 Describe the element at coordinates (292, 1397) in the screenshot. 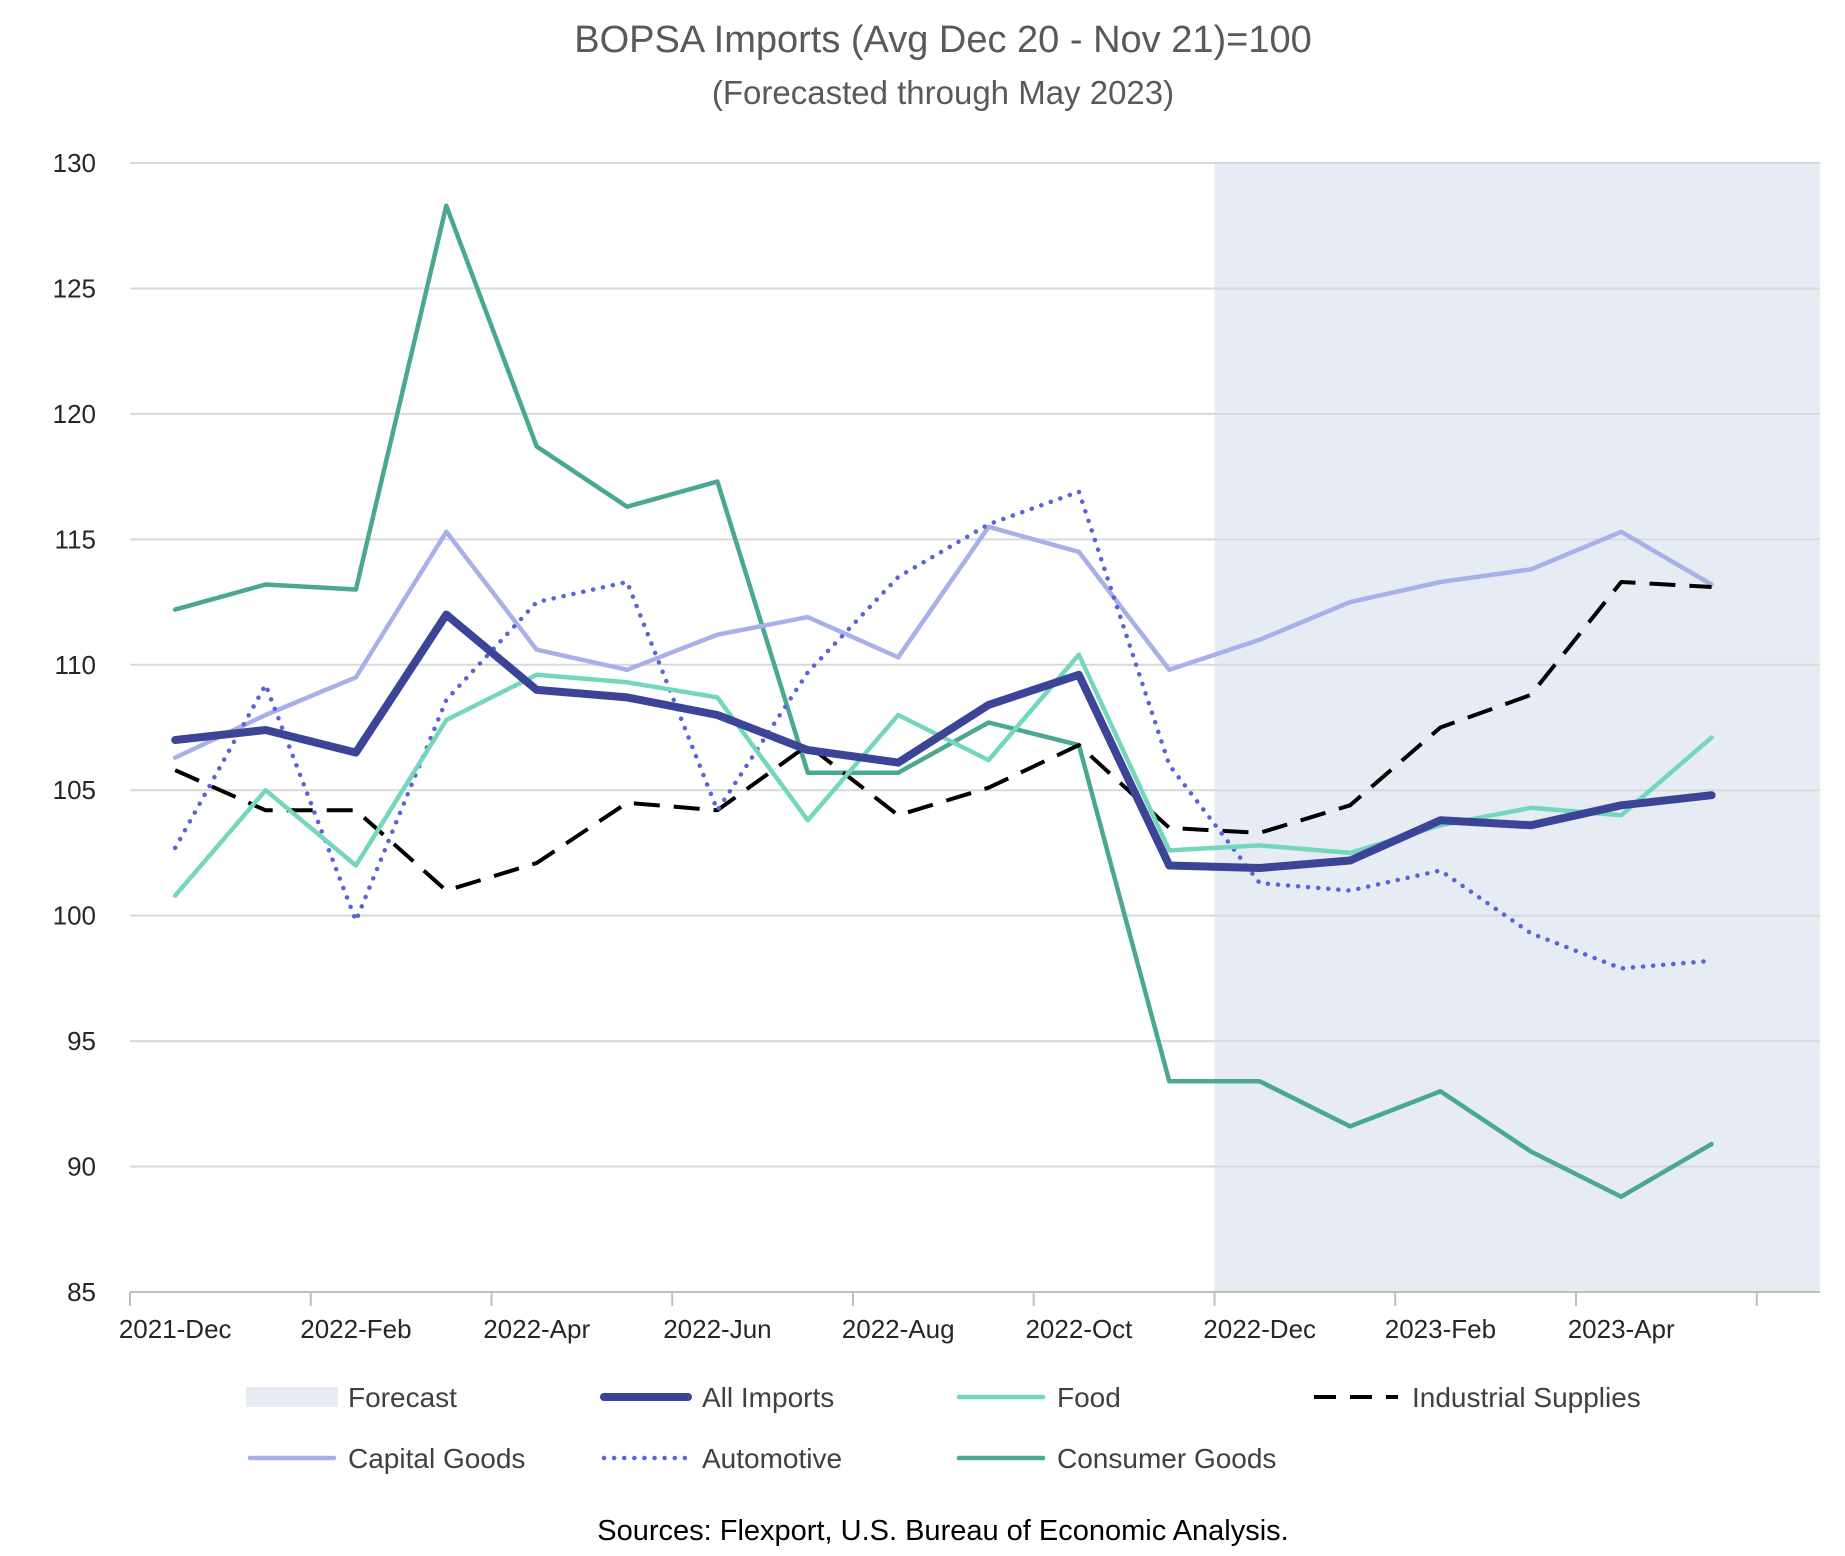

I see `legend-swatch` at that location.